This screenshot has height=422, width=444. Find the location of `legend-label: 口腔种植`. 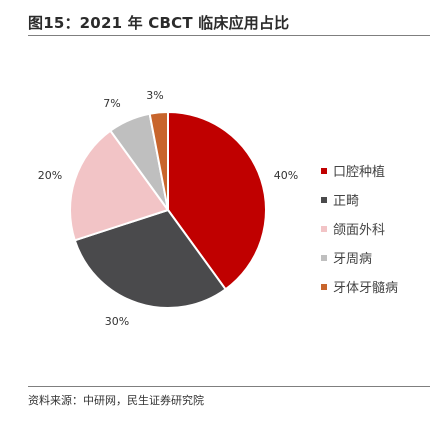

legend-label: 口腔种植 is located at coordinates (359, 172).